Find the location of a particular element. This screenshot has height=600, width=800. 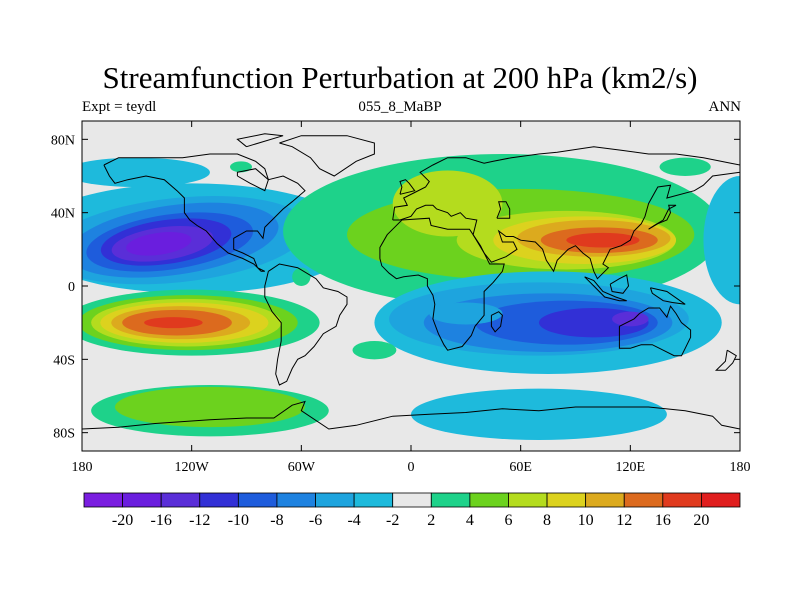

colorbar-label: -12 is located at coordinates (199, 520).